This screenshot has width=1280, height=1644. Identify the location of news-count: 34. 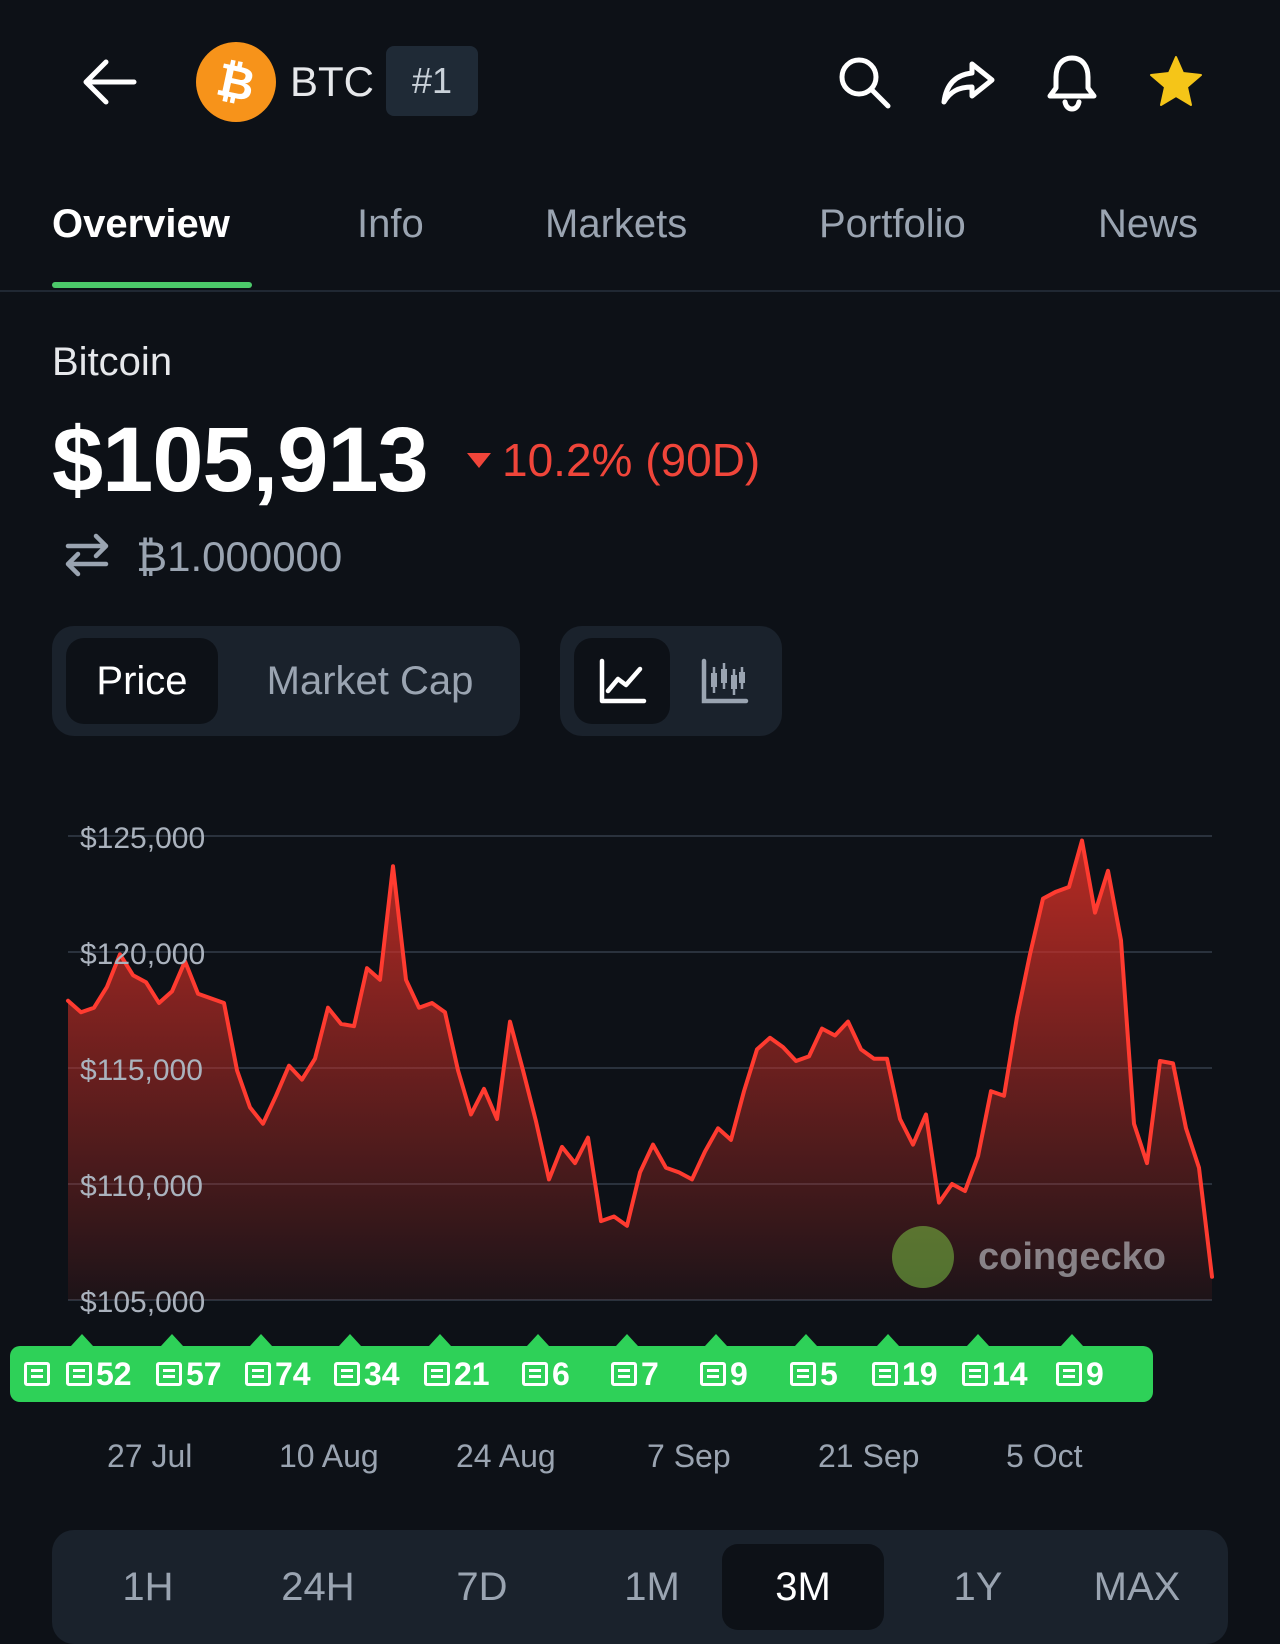
(382, 1373).